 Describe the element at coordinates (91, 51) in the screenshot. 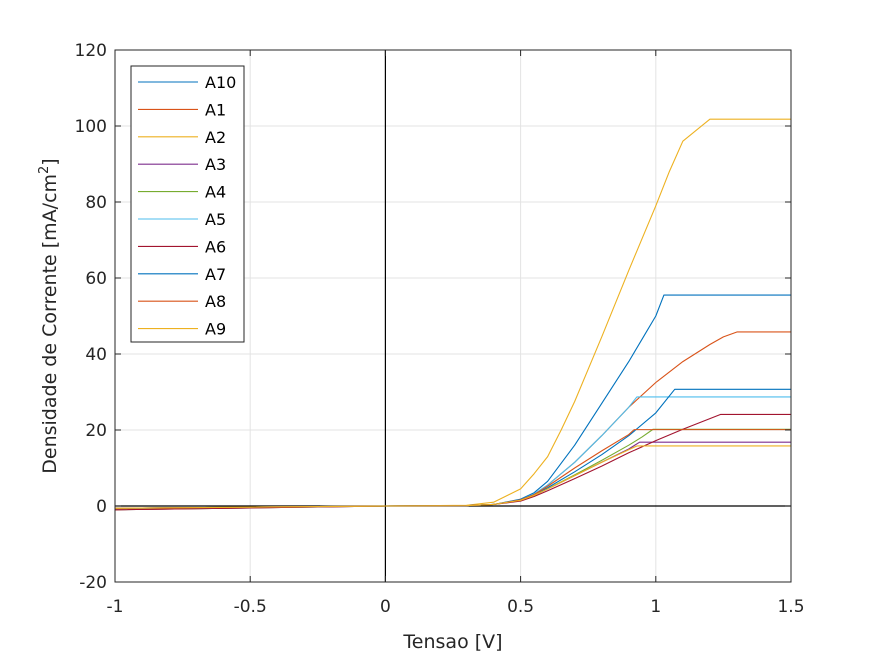

I see `y-tick-label: 120` at that location.